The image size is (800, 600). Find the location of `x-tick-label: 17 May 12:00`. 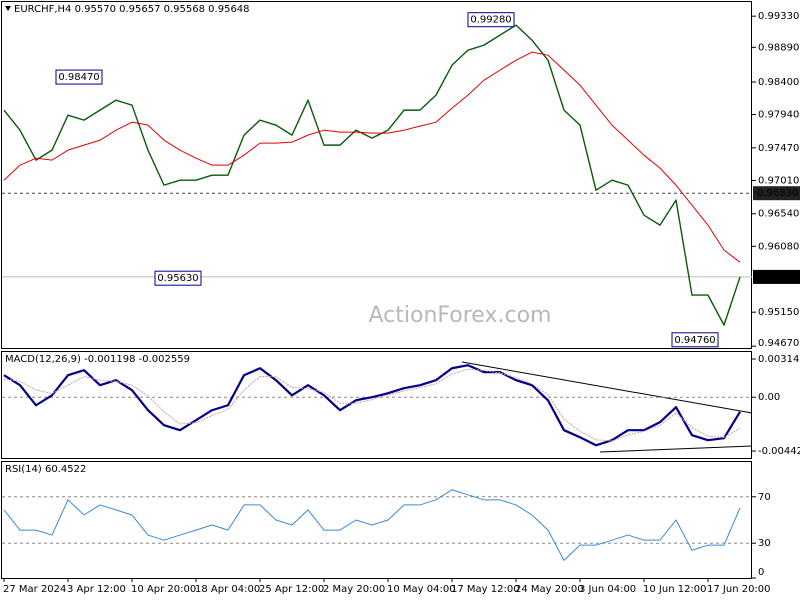

x-tick-label: 17 May 12:00 is located at coordinates (485, 589).